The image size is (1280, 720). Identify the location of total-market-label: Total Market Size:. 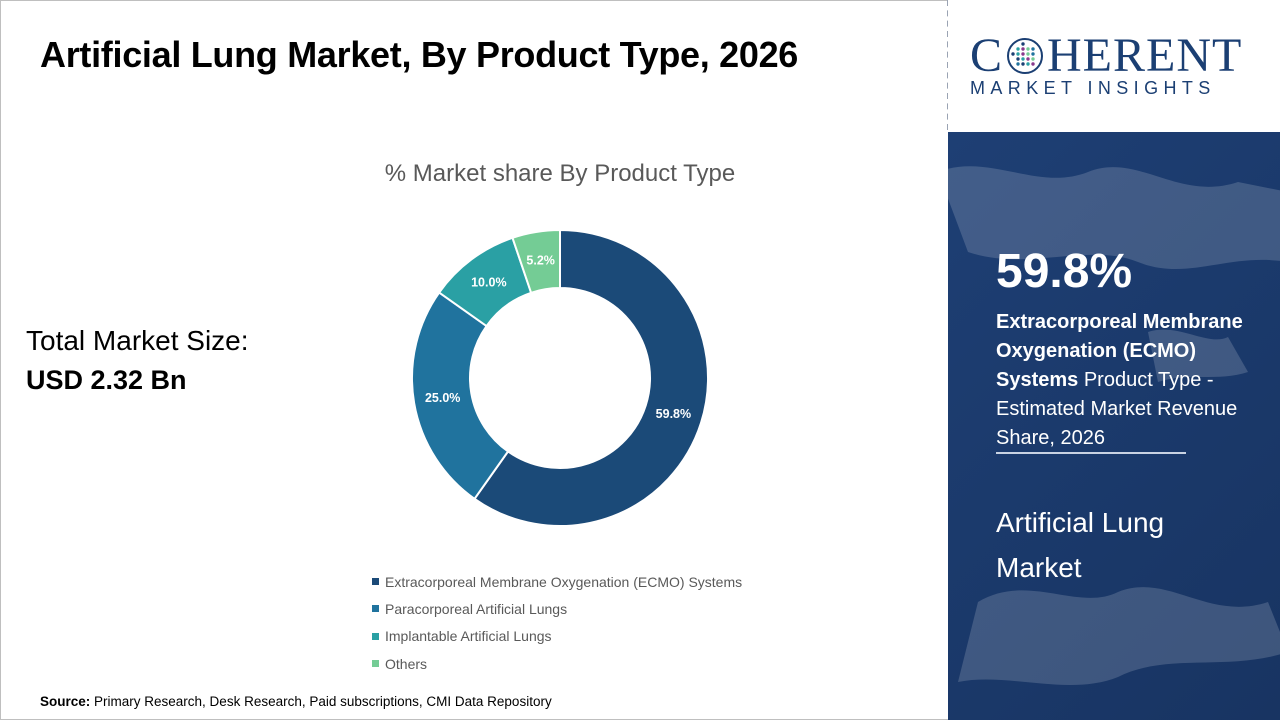
(137, 340).